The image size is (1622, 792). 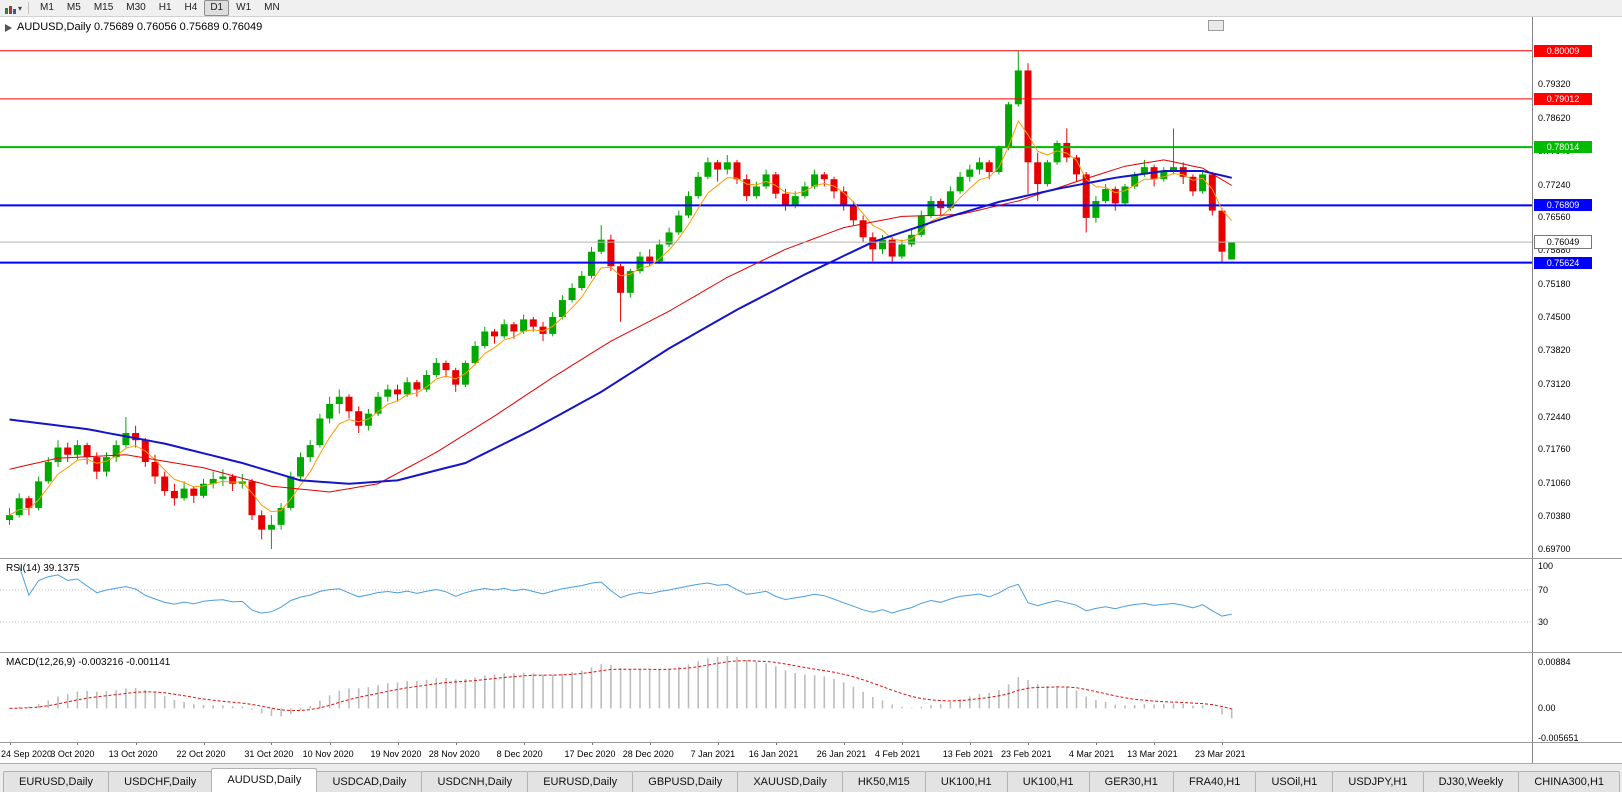 What do you see at coordinates (73, 7) in the screenshot?
I see `timeframe-m5: M5` at bounding box center [73, 7].